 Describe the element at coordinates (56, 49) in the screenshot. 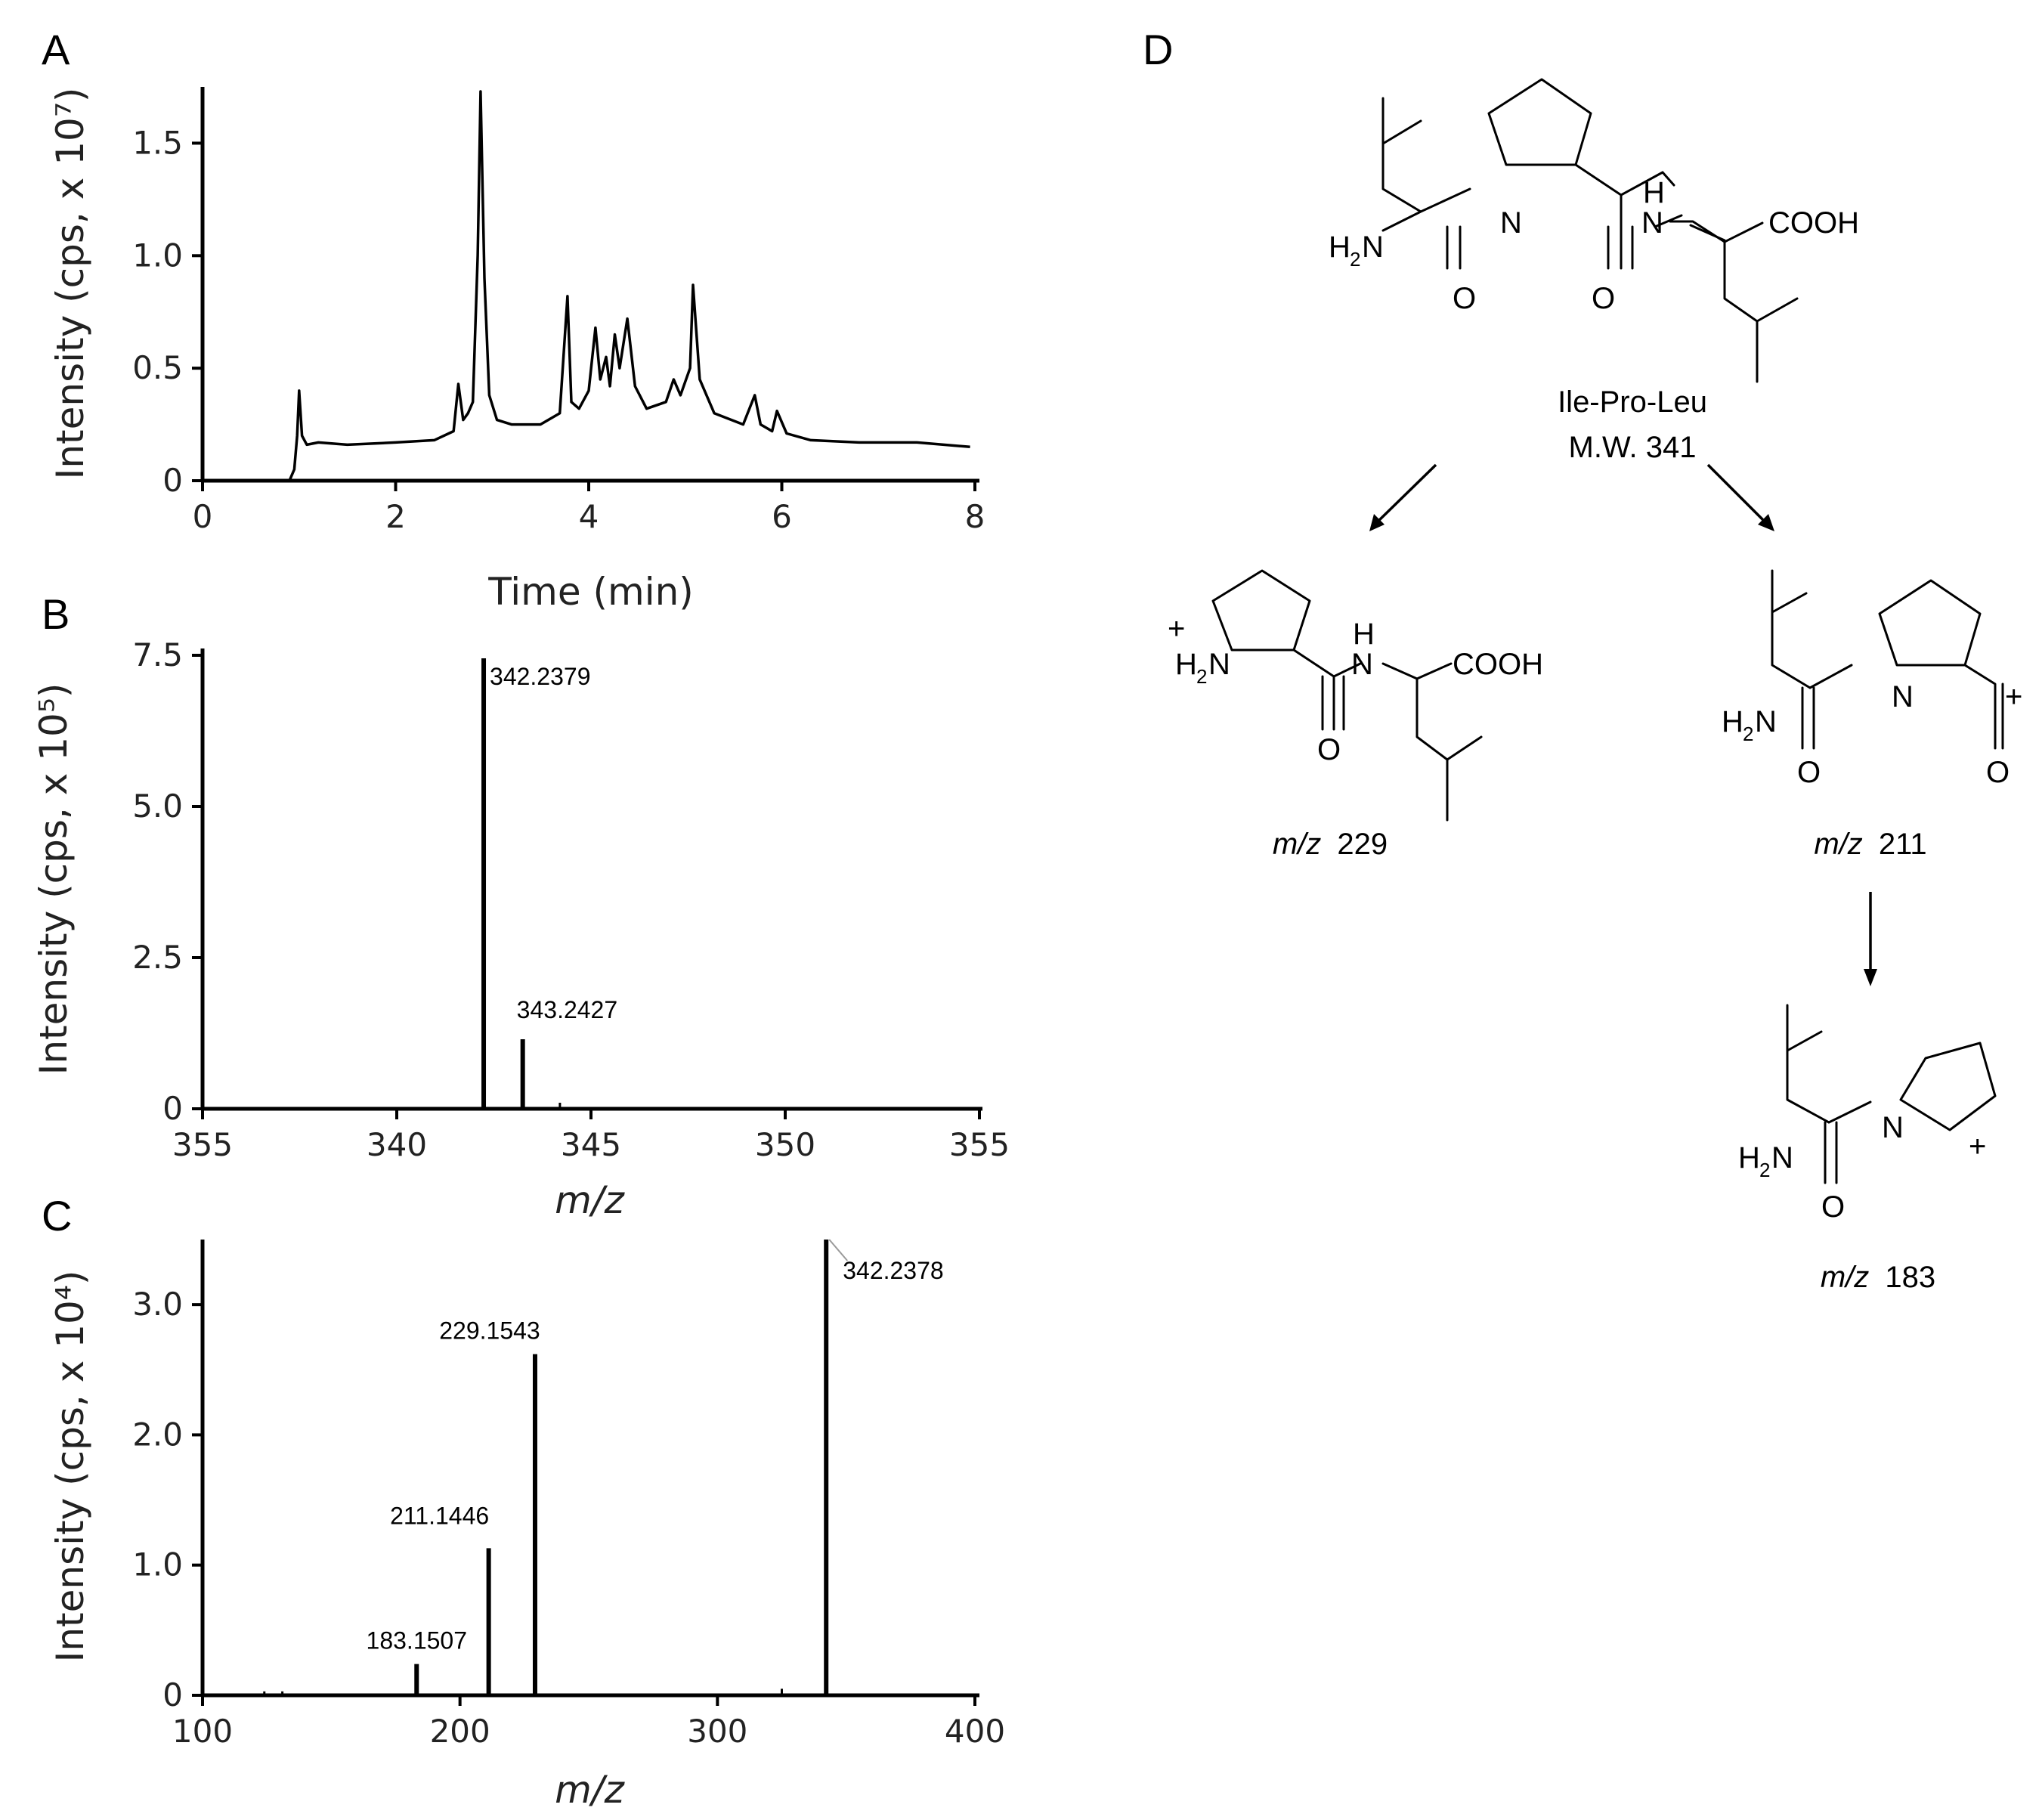

I see `panel-letter-a: A` at that location.